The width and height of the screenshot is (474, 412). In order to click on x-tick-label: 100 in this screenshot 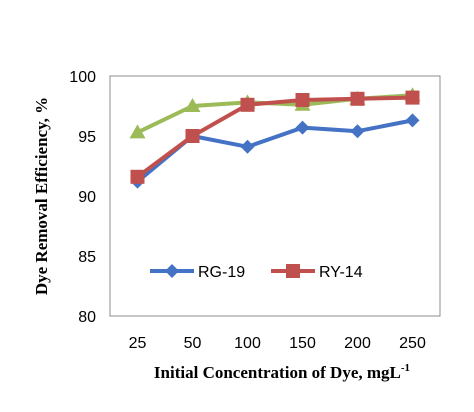, I will do `click(247, 343)`.